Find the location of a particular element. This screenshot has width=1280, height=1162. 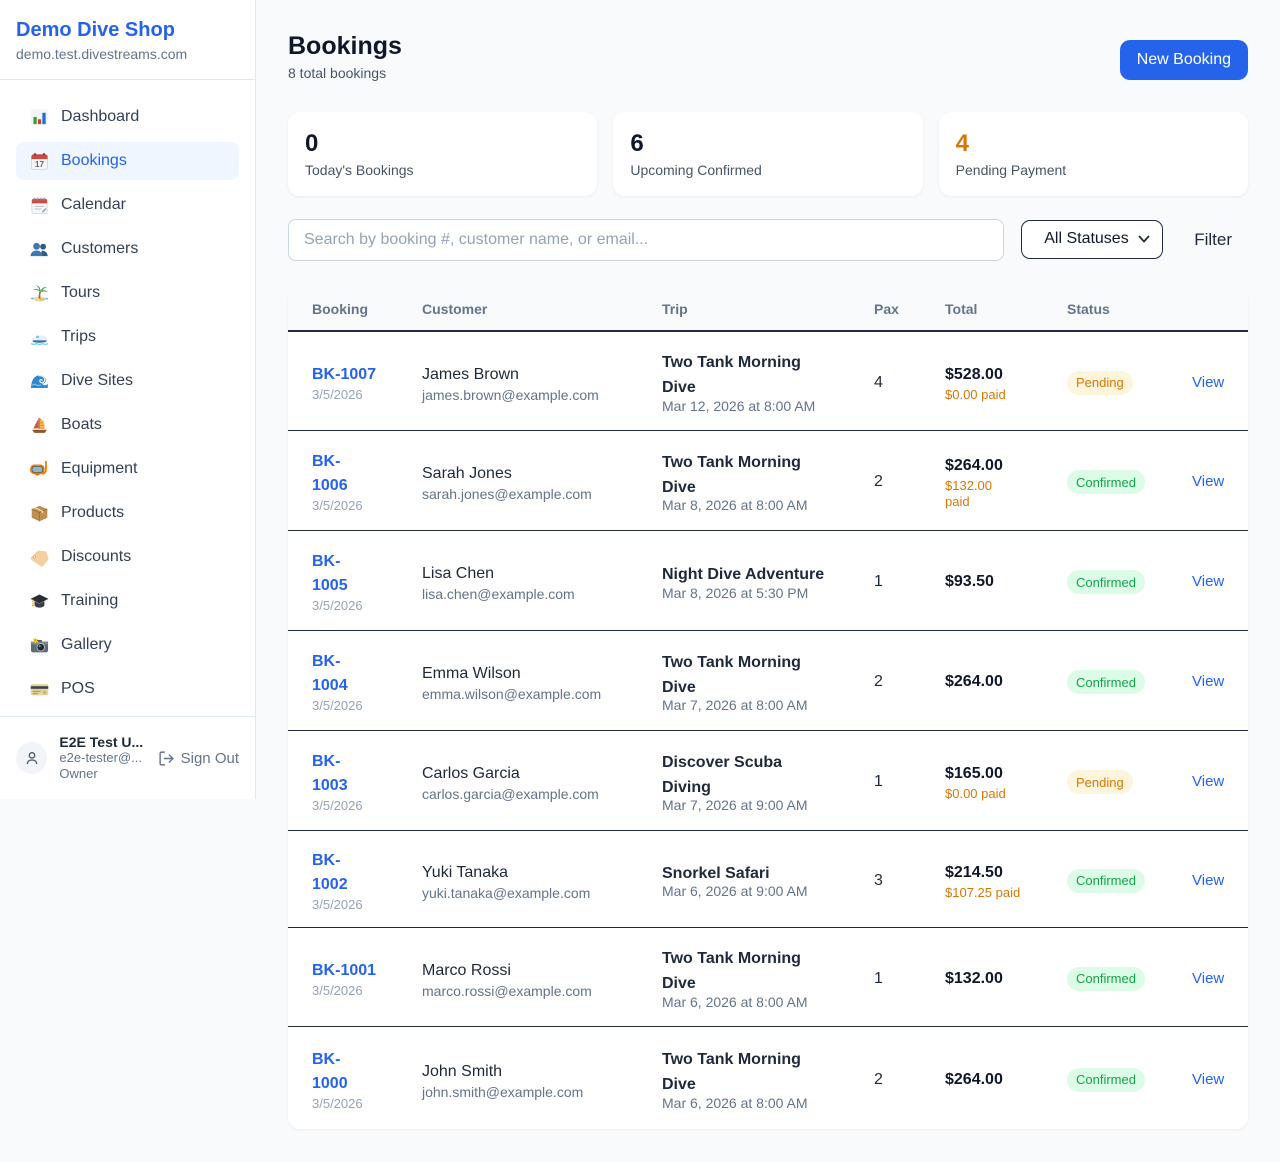

svg-text: 17 is located at coordinates (39, 163).